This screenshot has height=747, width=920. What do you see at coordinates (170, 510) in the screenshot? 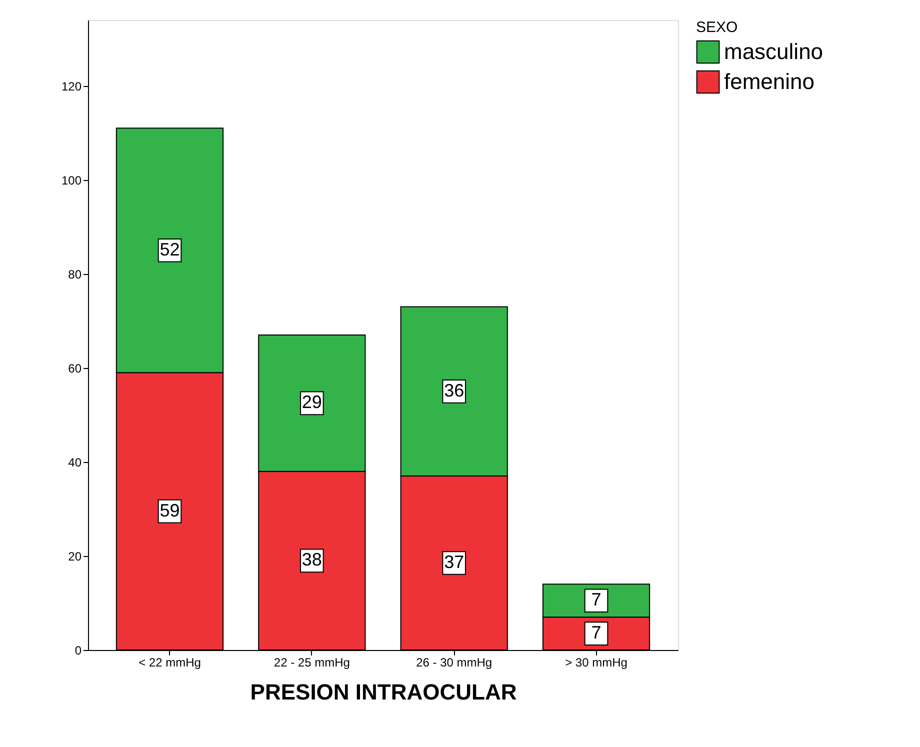
I see `data-label: 59` at bounding box center [170, 510].